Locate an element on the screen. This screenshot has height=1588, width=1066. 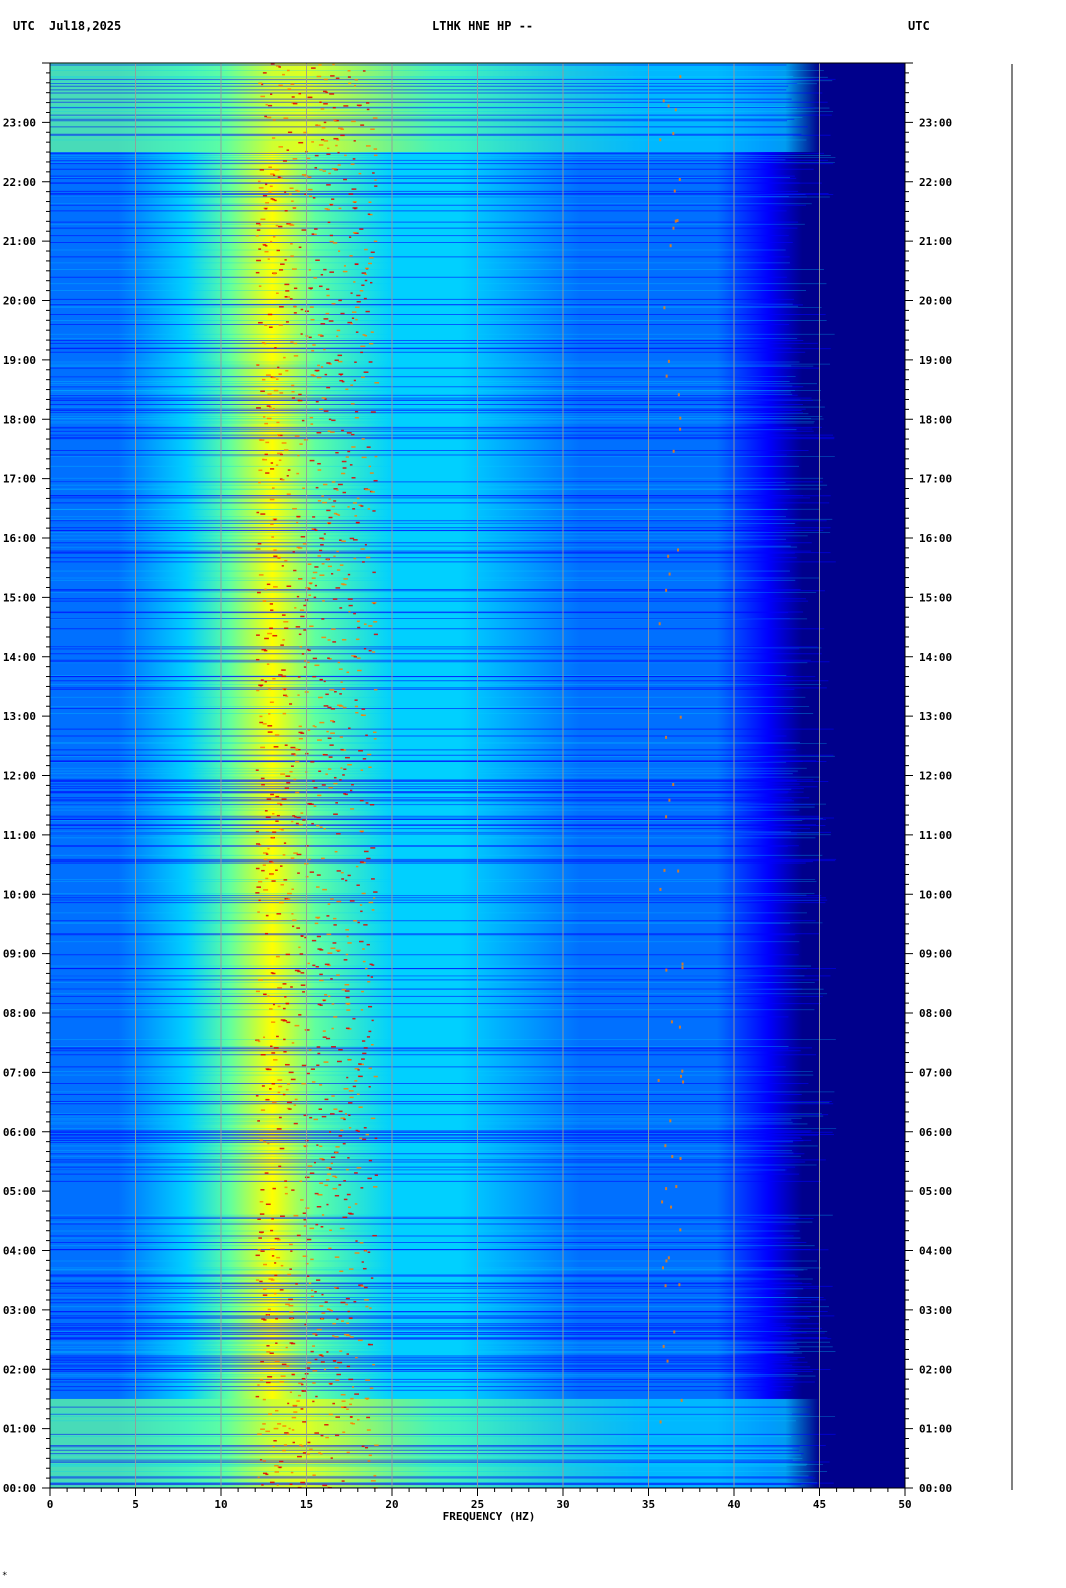
y-tick-label-left-23:00: 23:00 is located at coordinates (19, 122).